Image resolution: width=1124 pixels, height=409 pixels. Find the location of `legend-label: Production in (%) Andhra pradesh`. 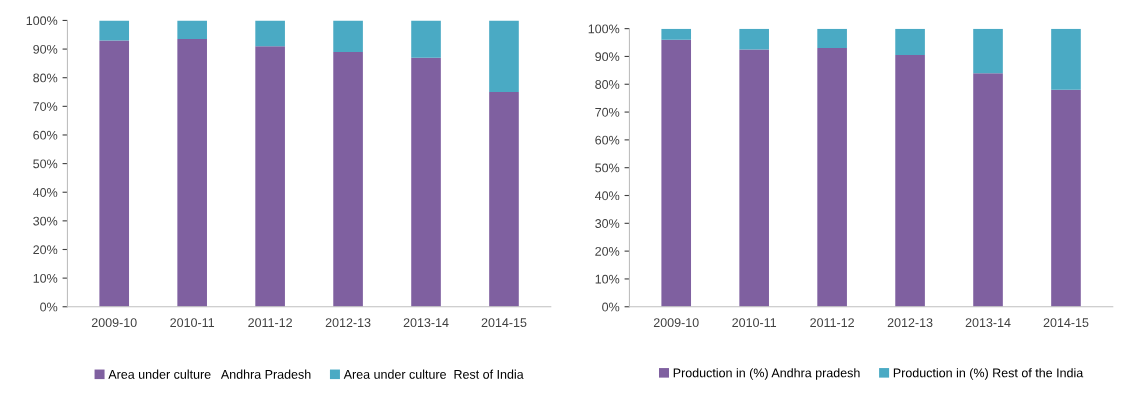

legend-label: Production in (%) Andhra pradesh is located at coordinates (766, 374).